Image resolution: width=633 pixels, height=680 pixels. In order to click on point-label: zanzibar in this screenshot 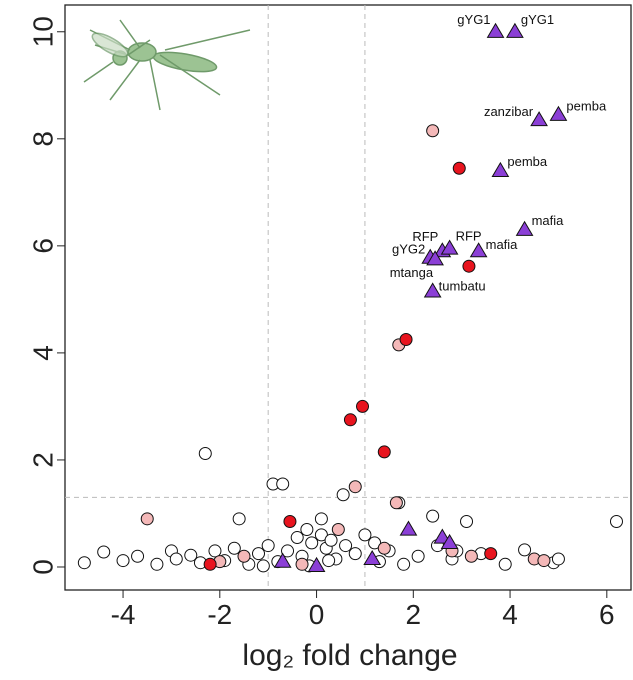, I will do `click(509, 111)`.